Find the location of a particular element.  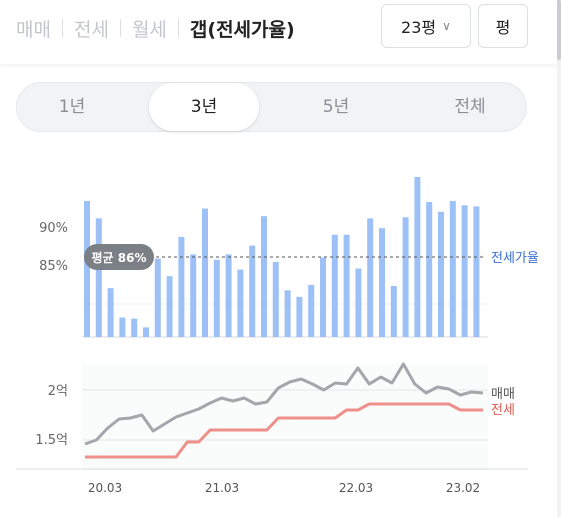

top-bar: 매매 전세 월세 갭(전세가율) 23평 ∨ 평 is located at coordinates (278, 32).